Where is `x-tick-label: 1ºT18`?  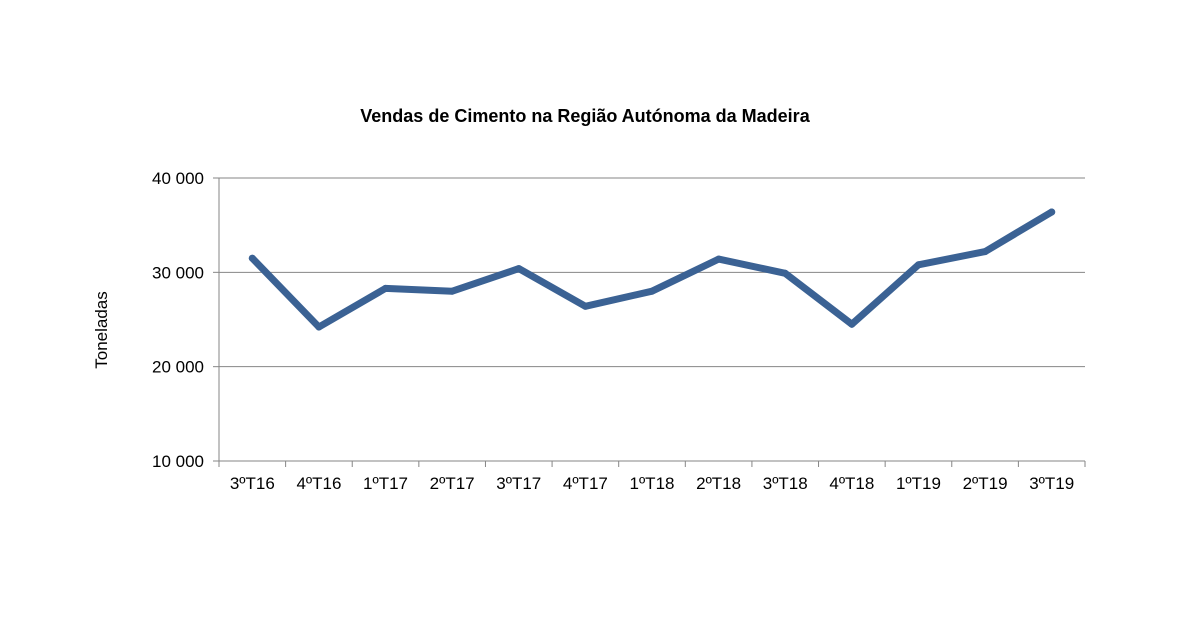
x-tick-label: 1ºT18 is located at coordinates (652, 483).